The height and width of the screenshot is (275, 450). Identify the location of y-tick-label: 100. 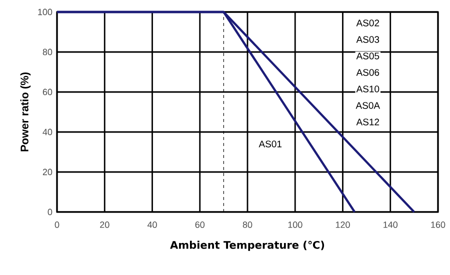
(45, 12).